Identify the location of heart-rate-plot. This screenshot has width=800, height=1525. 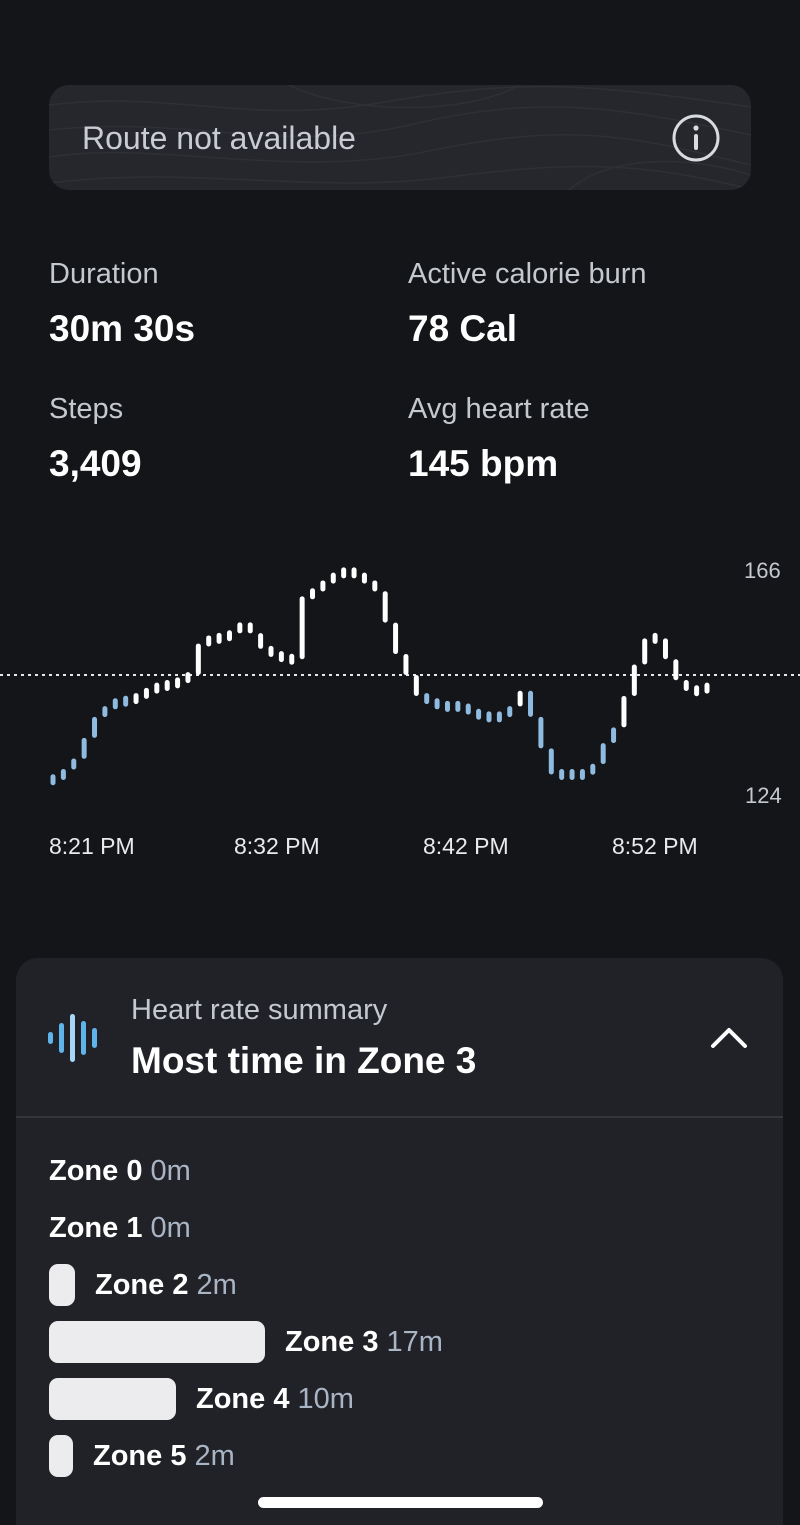
(400, 676).